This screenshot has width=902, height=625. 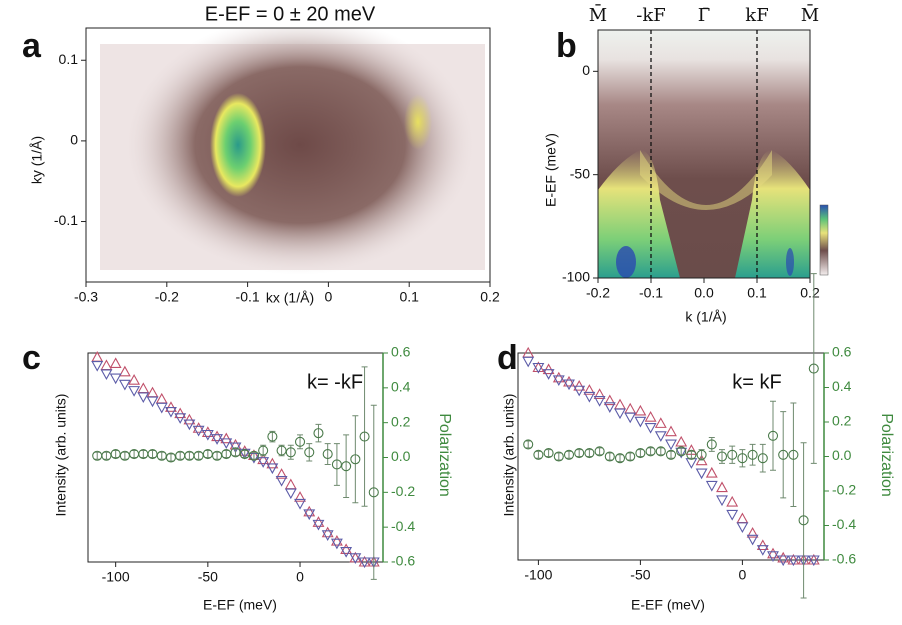 I want to click on panel-label: b, so click(x=566, y=46).